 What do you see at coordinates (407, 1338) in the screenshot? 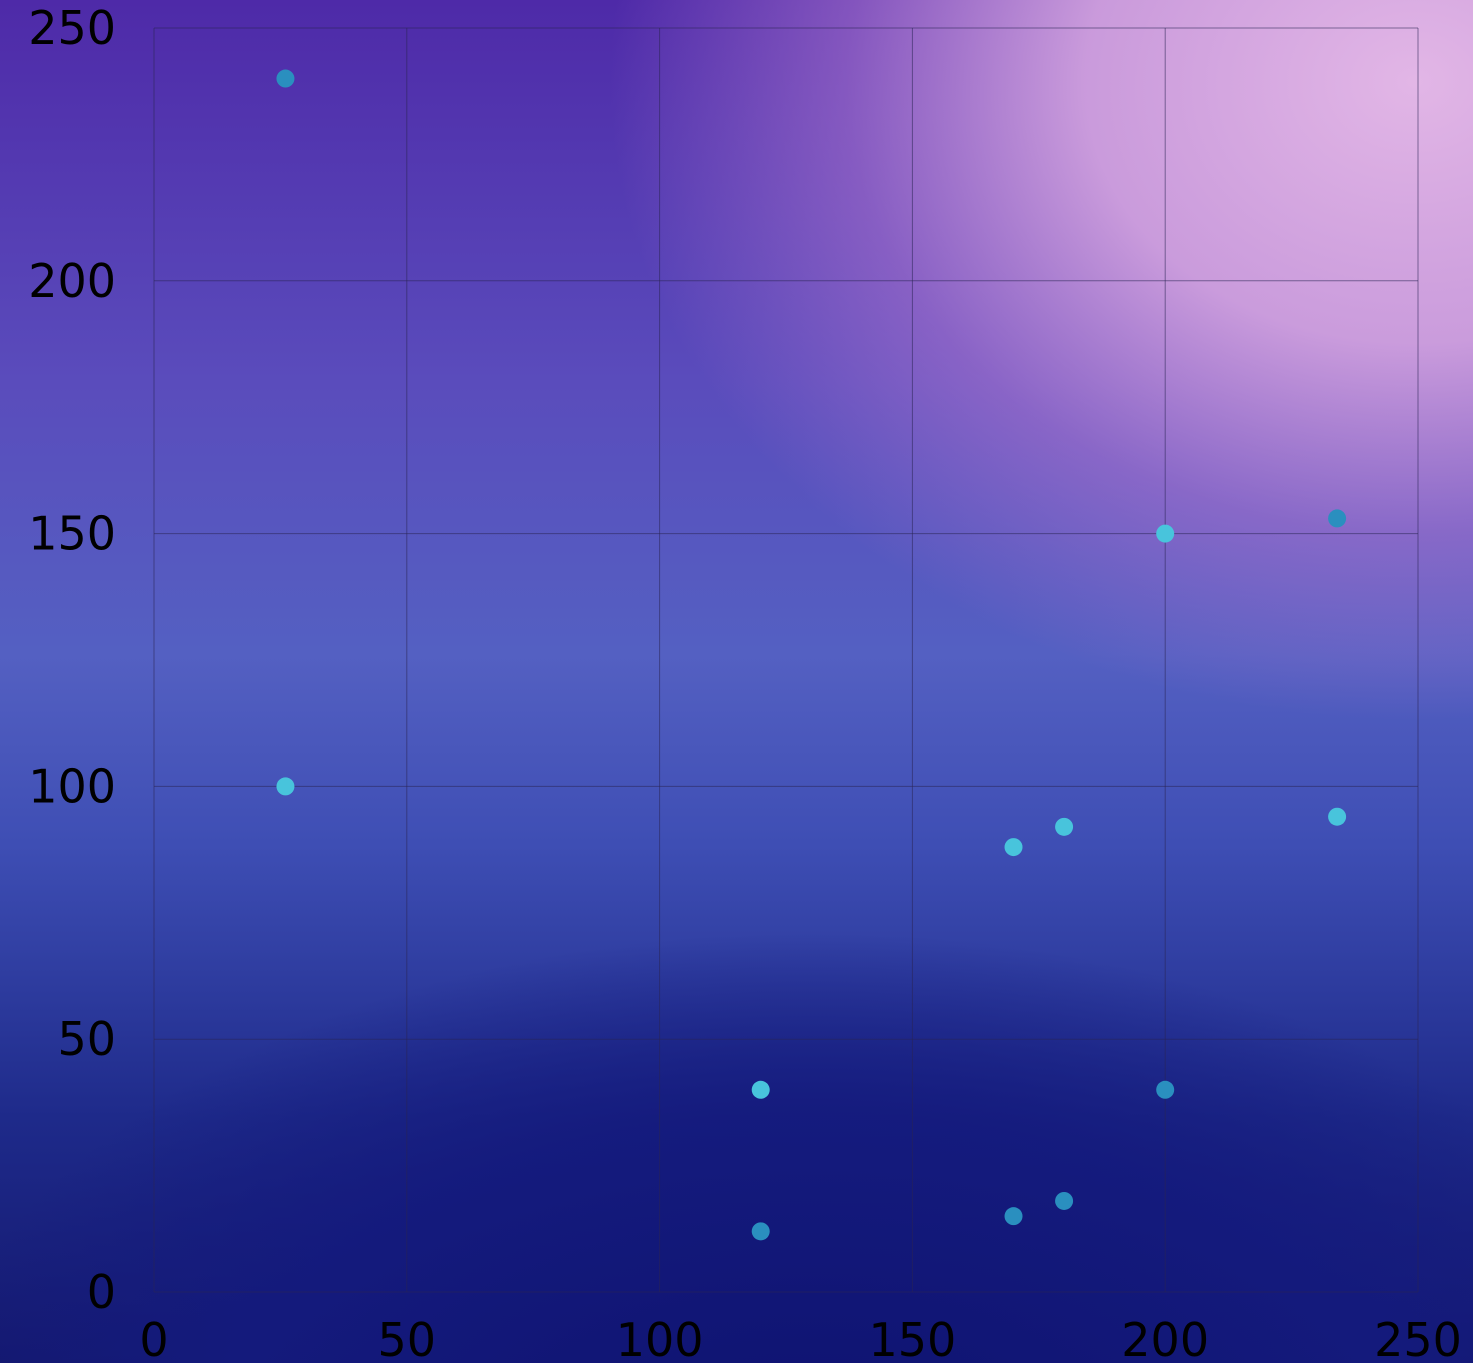
I see `x-tick-label: 50` at bounding box center [407, 1338].